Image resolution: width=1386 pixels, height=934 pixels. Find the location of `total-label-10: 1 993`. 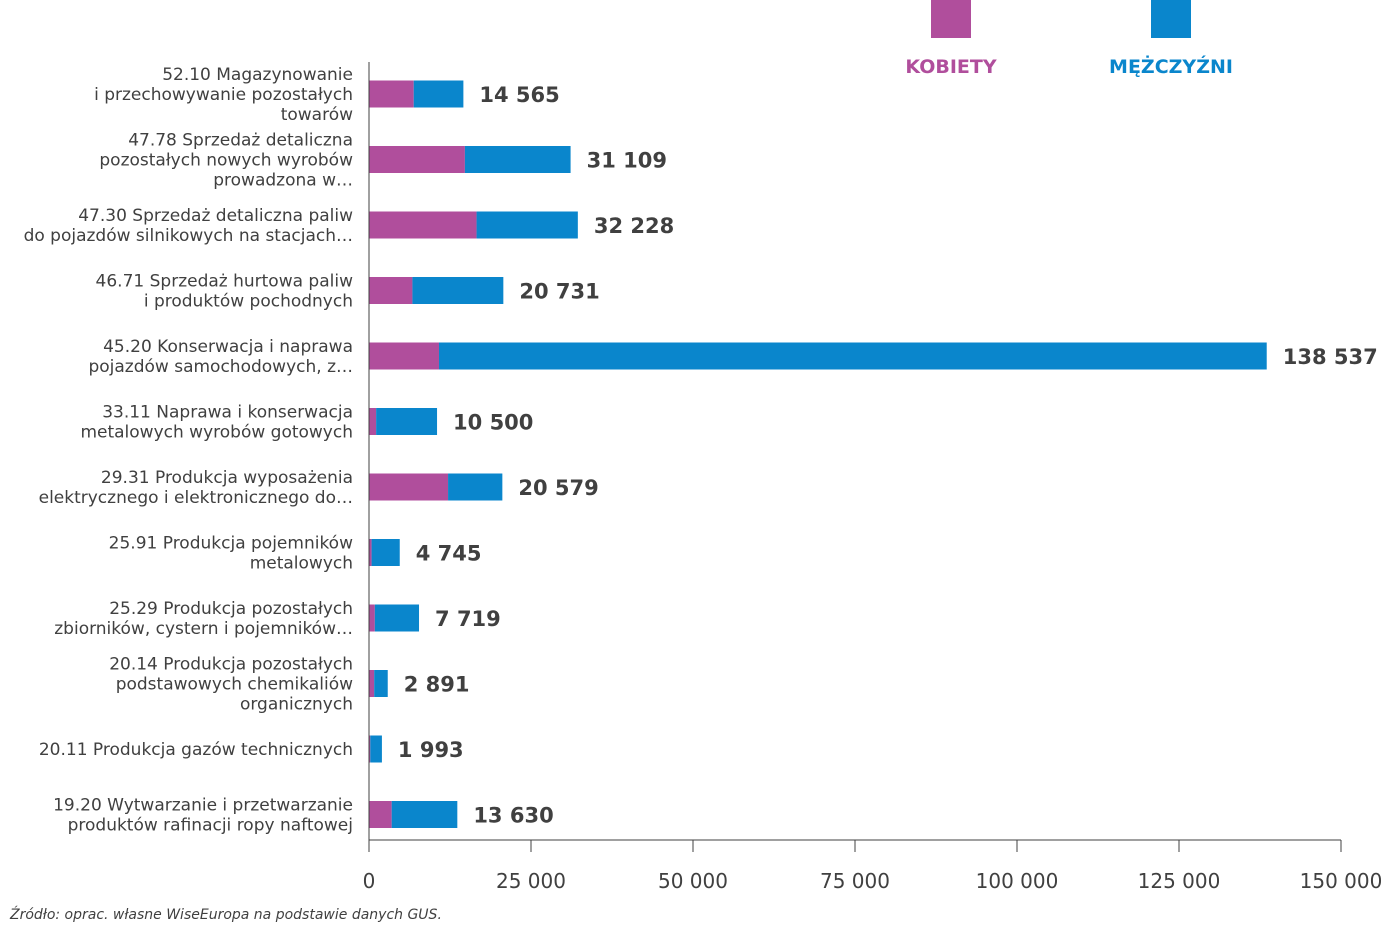

total-label-10: 1 993 is located at coordinates (431, 750).